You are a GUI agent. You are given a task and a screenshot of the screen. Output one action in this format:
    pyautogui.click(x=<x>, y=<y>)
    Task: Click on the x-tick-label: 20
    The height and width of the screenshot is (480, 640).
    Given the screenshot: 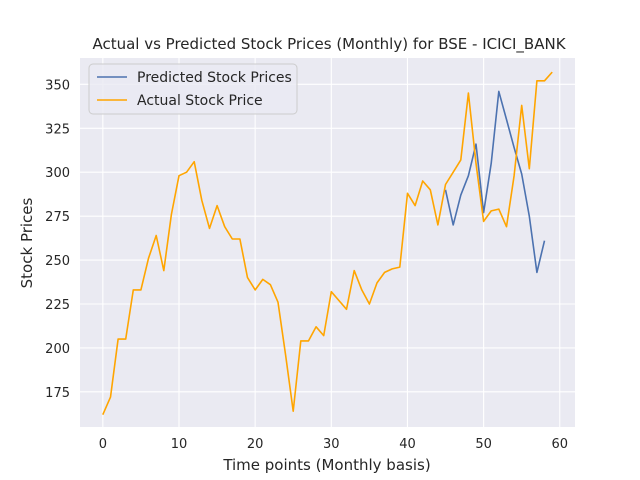 What is the action you would take?
    pyautogui.click(x=255, y=444)
    